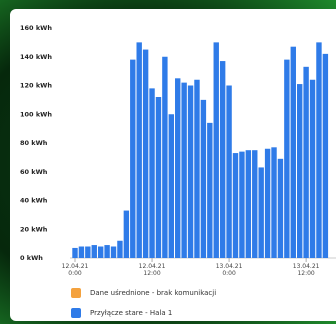  What do you see at coordinates (152, 270) in the screenshot?
I see `x-tick-label: 12.04.21 12:00` at bounding box center [152, 270].